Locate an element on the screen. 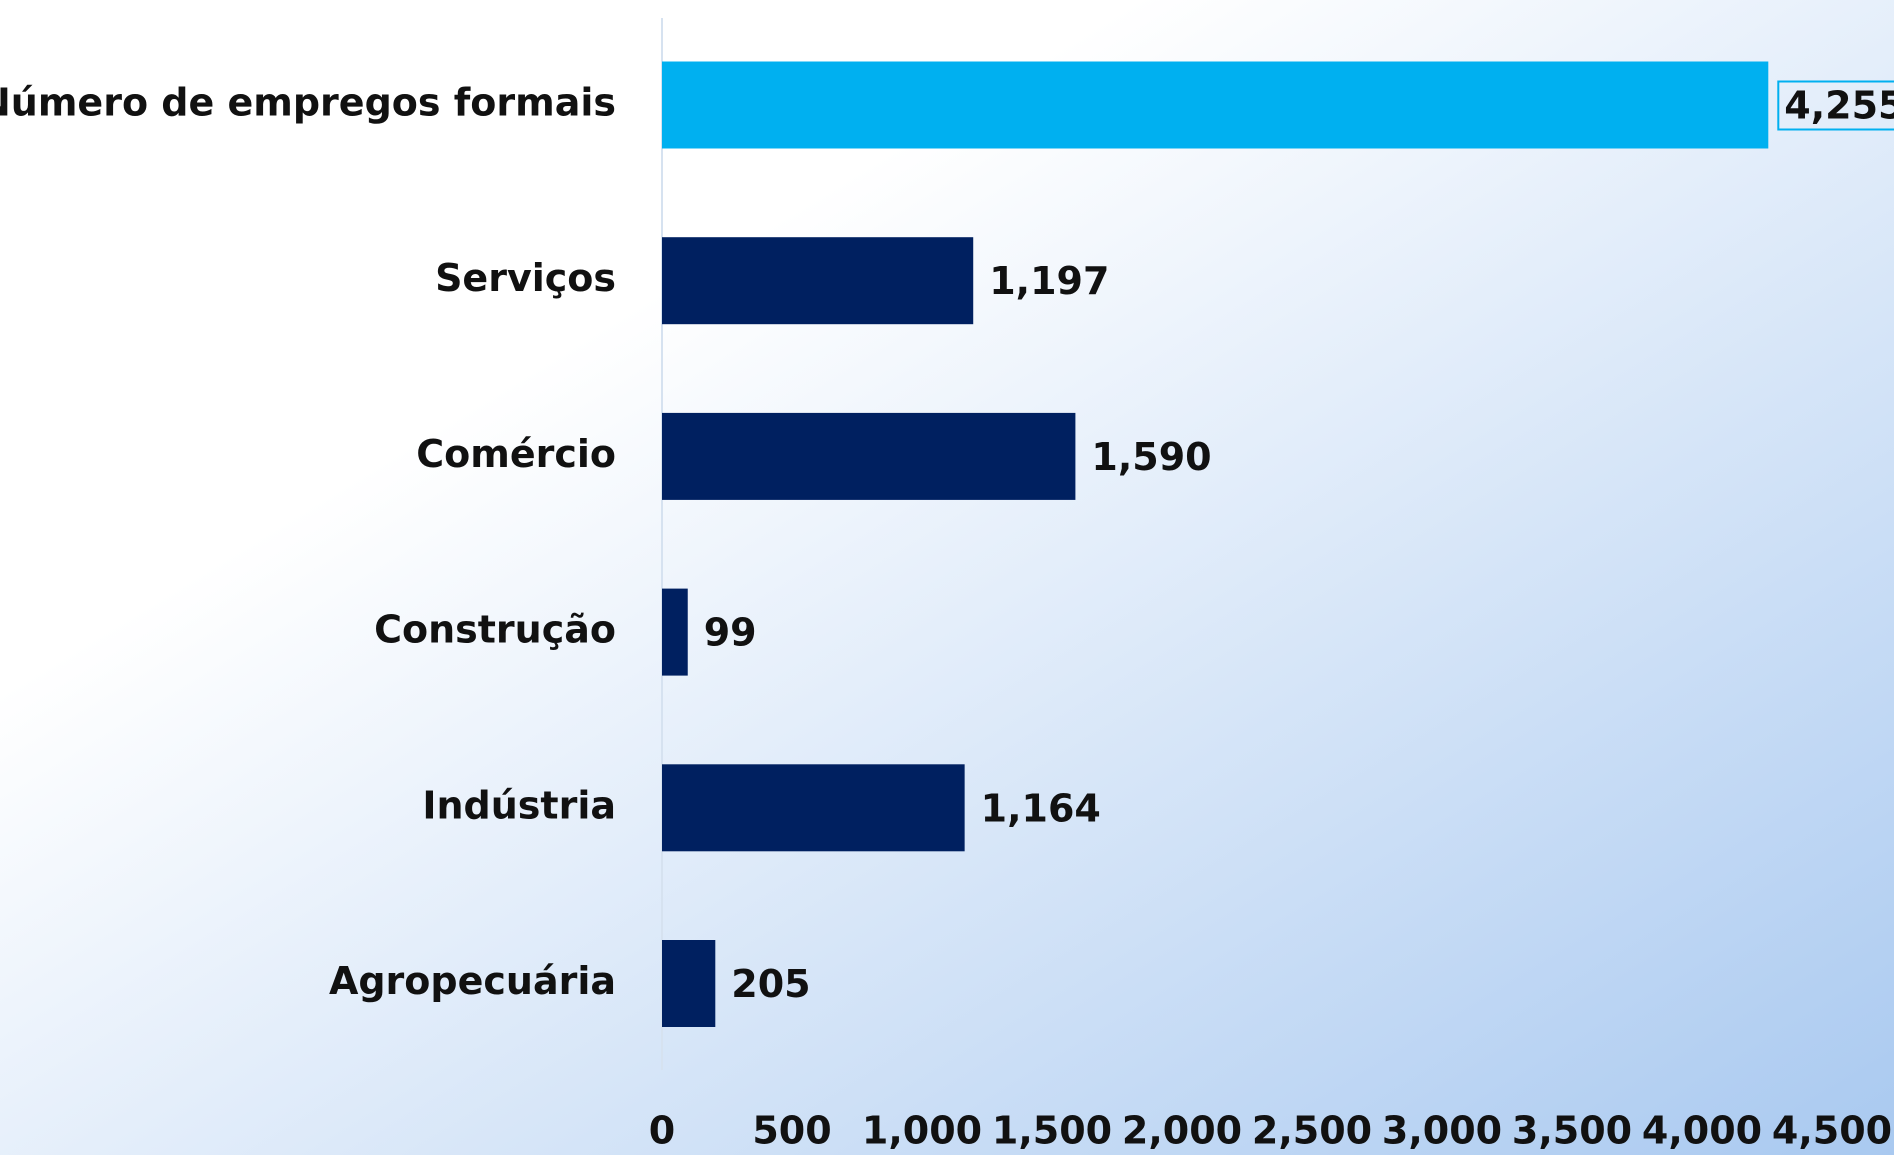 The height and width of the screenshot is (1155, 1894). y-tick-label: Número de empregos formais is located at coordinates (308, 103).